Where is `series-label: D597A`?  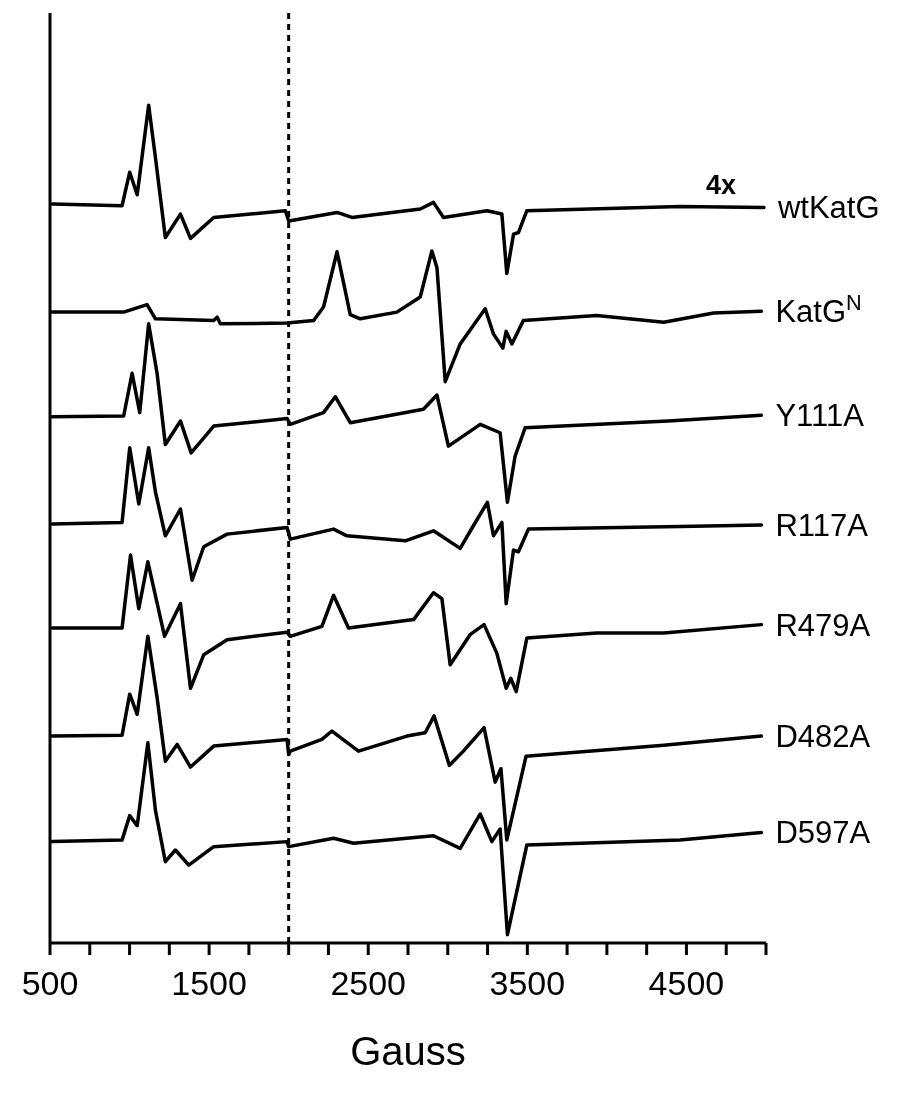
series-label: D597A is located at coordinates (823, 833).